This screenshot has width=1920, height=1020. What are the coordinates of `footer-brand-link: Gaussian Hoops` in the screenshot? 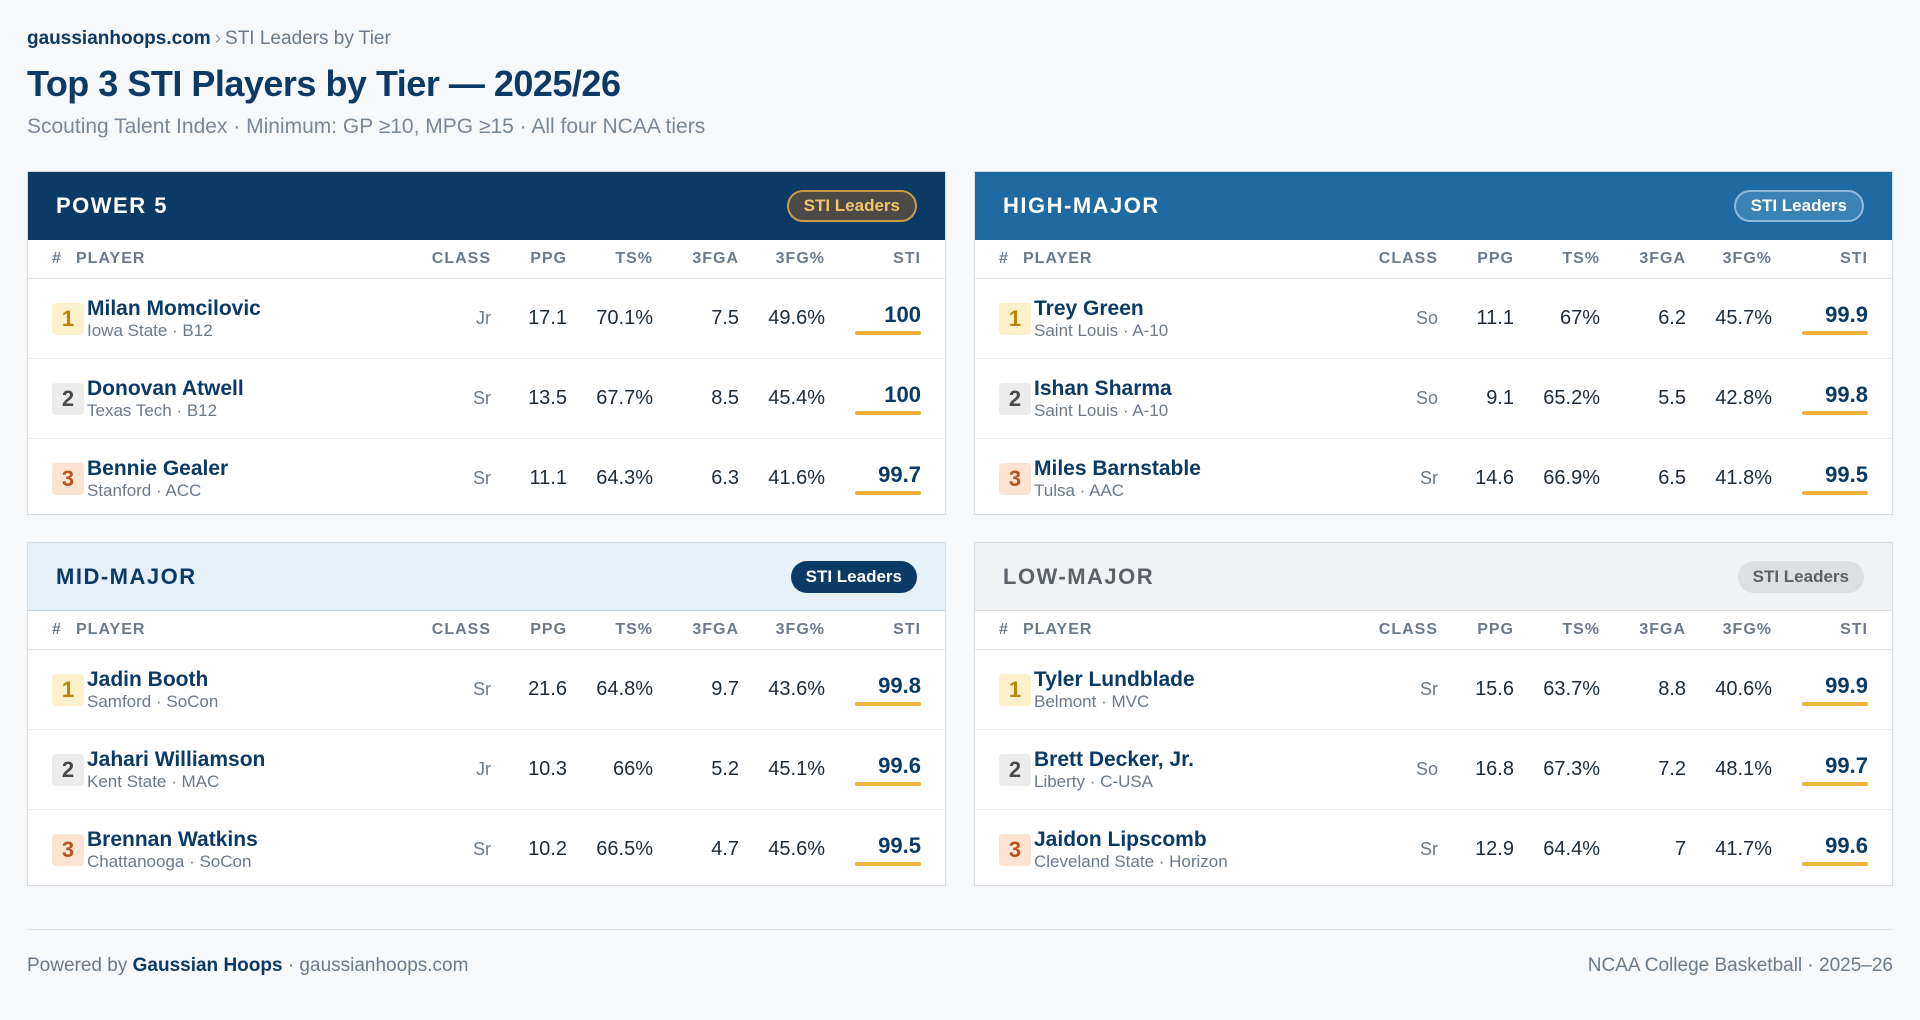 It's located at (207, 965).